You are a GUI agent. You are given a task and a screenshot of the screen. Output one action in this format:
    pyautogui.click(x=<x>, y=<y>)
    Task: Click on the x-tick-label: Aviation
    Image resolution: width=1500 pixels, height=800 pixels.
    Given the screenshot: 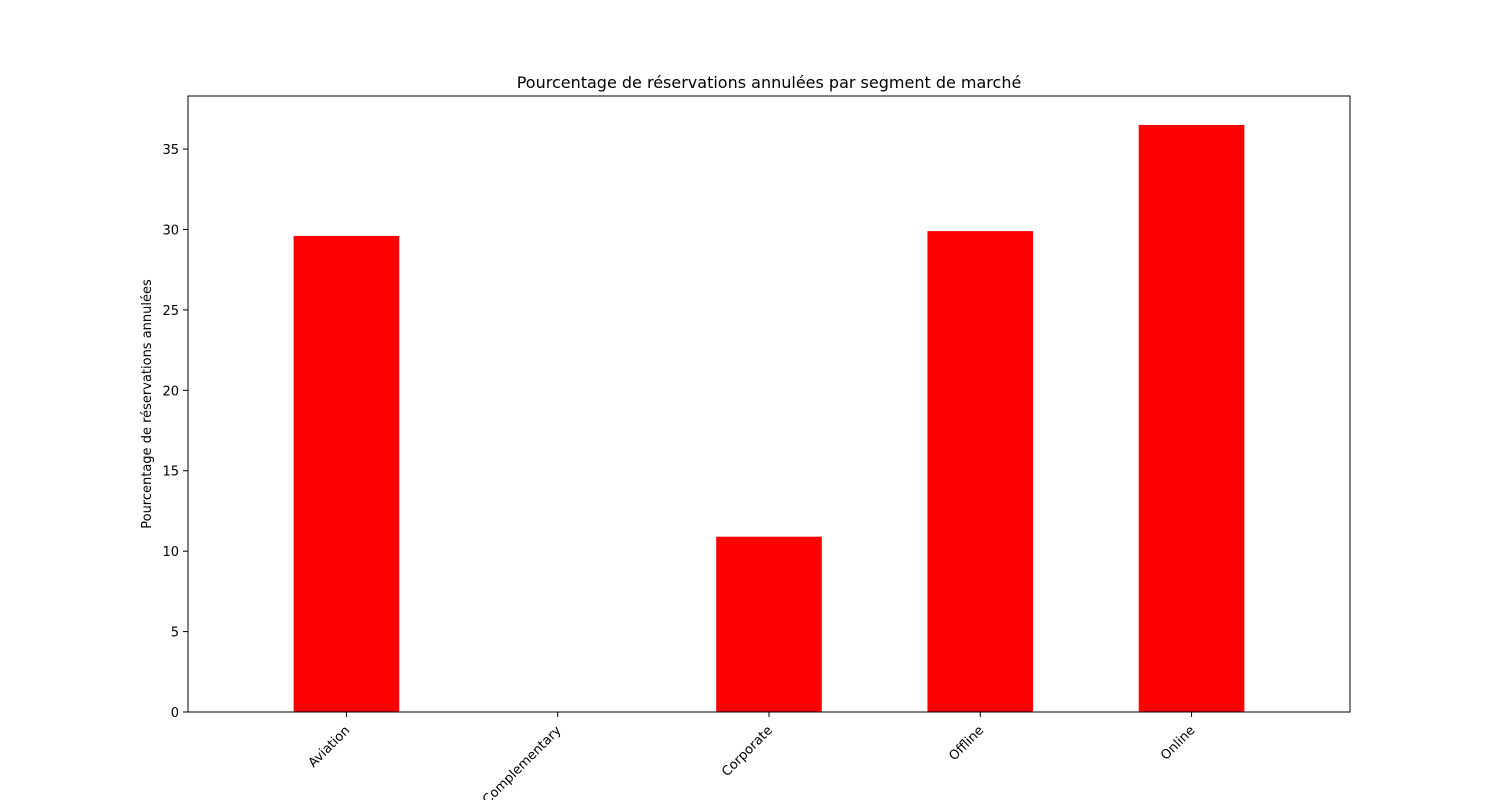 What is the action you would take?
    pyautogui.click(x=330, y=747)
    